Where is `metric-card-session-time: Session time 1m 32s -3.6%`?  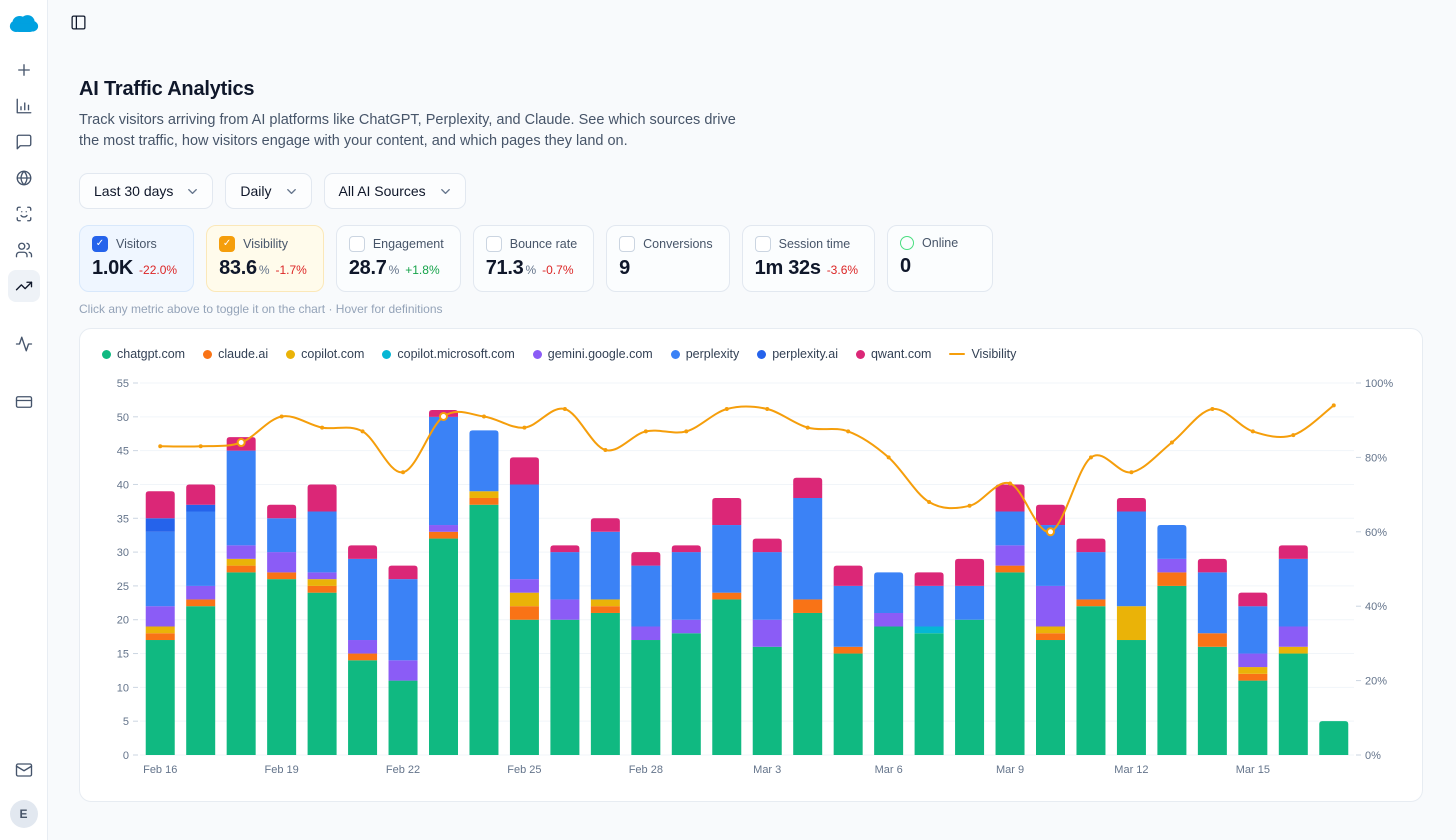
metric-card-session-time: Session time 1m 32s -3.6% is located at coordinates (808, 259).